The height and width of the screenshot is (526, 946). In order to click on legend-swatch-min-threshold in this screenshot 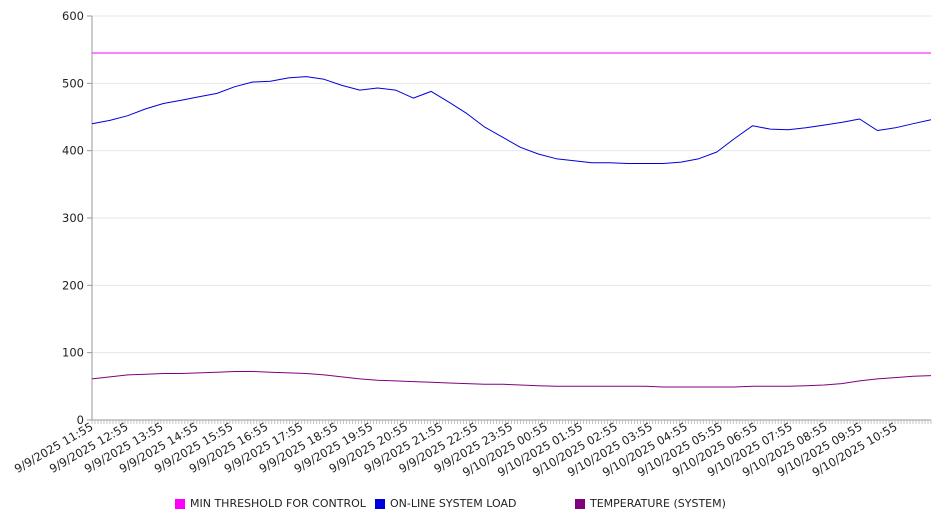, I will do `click(180, 503)`.